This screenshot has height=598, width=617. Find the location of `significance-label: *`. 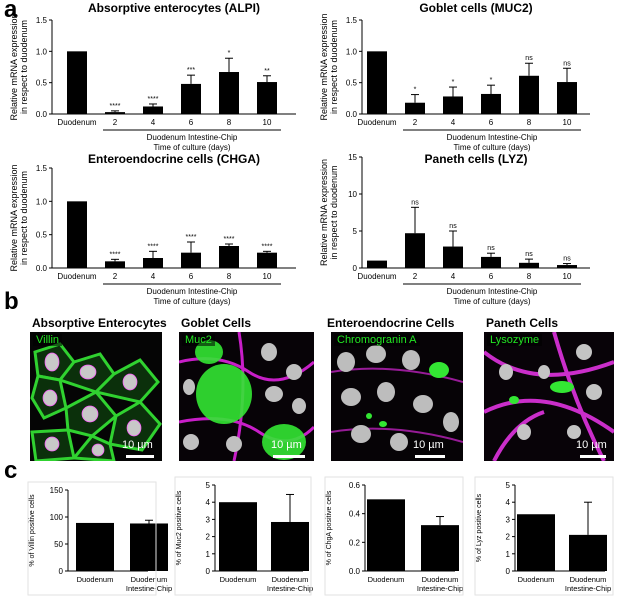

significance-label: * is located at coordinates (415, 90).